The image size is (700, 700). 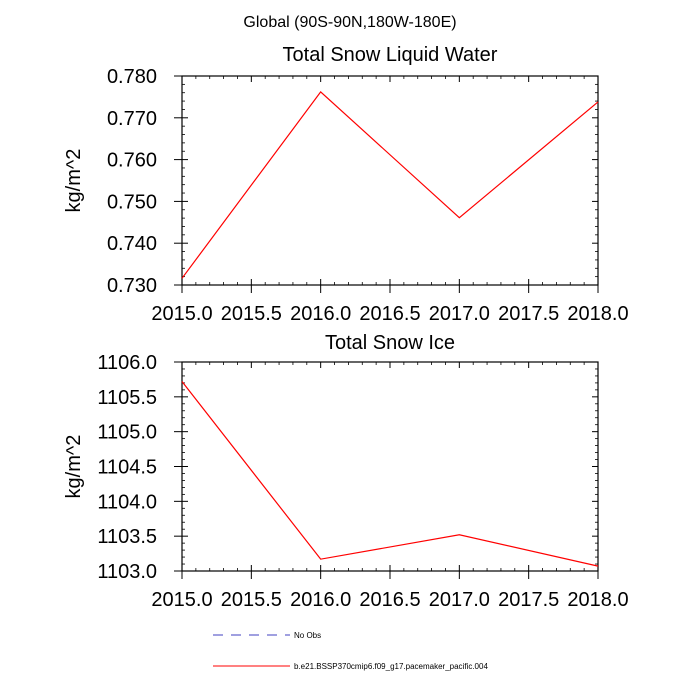 What do you see at coordinates (307, 635) in the screenshot?
I see `legend-label: No Obs` at bounding box center [307, 635].